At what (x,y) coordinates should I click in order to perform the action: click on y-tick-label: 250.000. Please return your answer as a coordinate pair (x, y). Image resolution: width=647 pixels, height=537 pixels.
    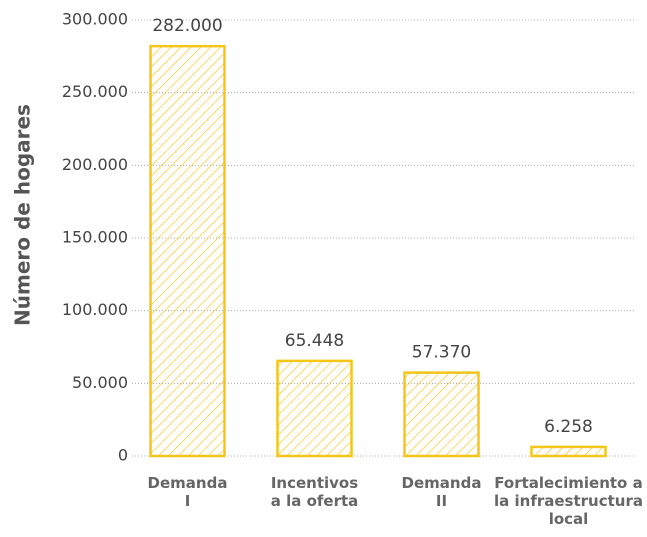
    Looking at the image, I should click on (95, 91).